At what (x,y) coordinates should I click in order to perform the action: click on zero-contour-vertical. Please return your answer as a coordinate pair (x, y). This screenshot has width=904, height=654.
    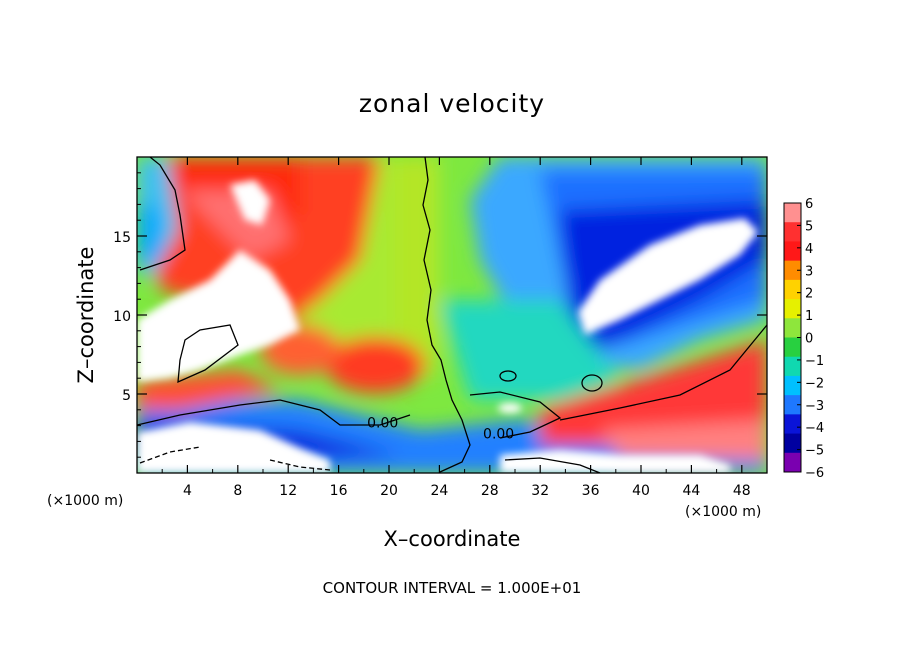
    Looking at the image, I should click on (446, 315).